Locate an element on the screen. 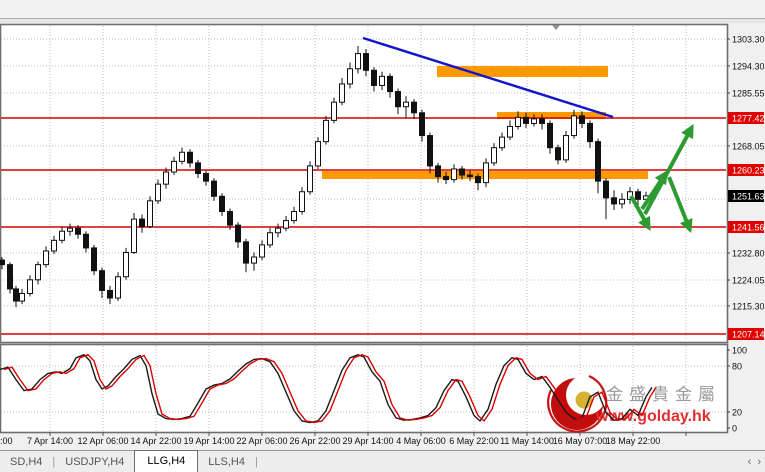  tab-scroll-buttons: ‹ › is located at coordinates (754, 462).